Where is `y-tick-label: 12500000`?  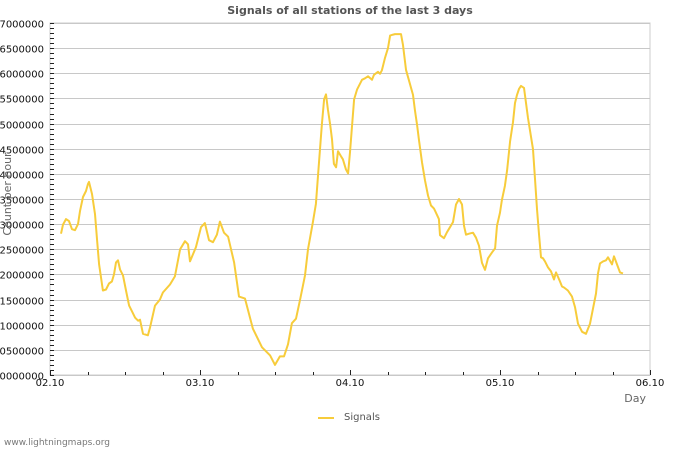
y-tick-label: 12500000 is located at coordinates (22, 251).